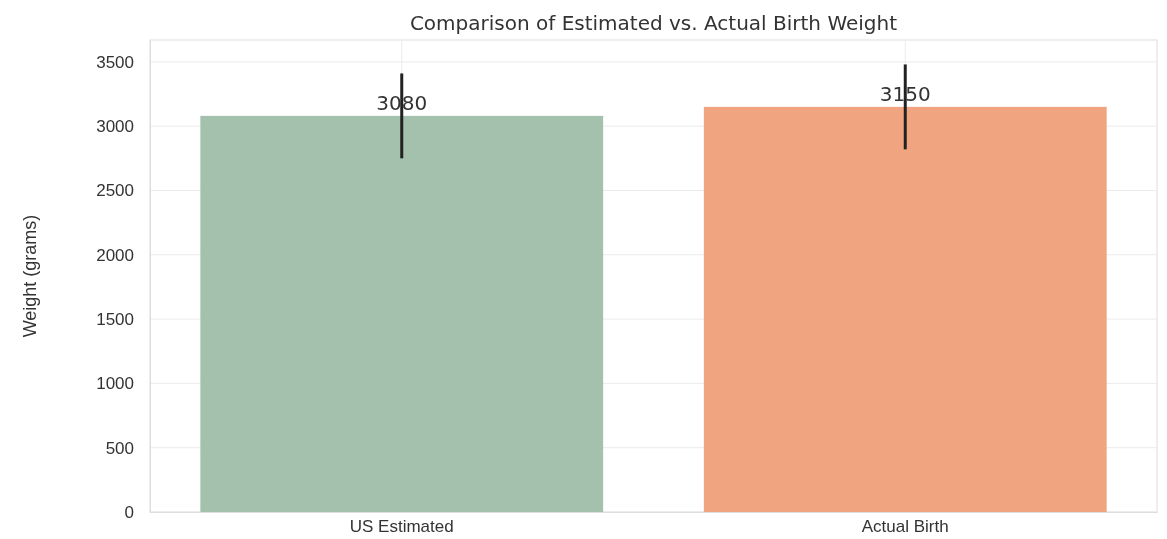 Image resolution: width=1167 pixels, height=539 pixels. Describe the element at coordinates (401, 527) in the screenshot. I see `x-tick-label: US Estimated` at that location.